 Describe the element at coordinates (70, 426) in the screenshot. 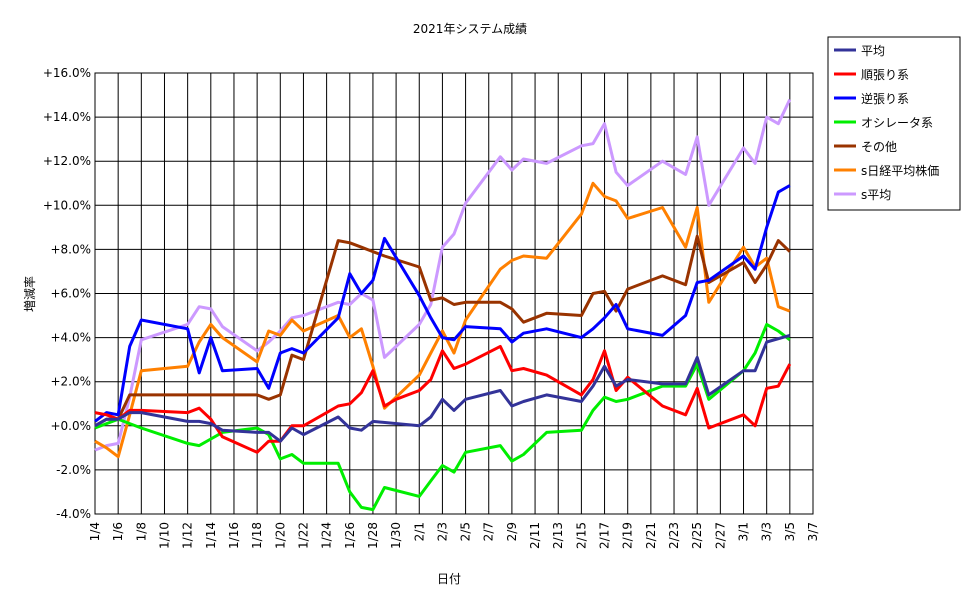

I see `y-tick-label: +0.0%` at that location.